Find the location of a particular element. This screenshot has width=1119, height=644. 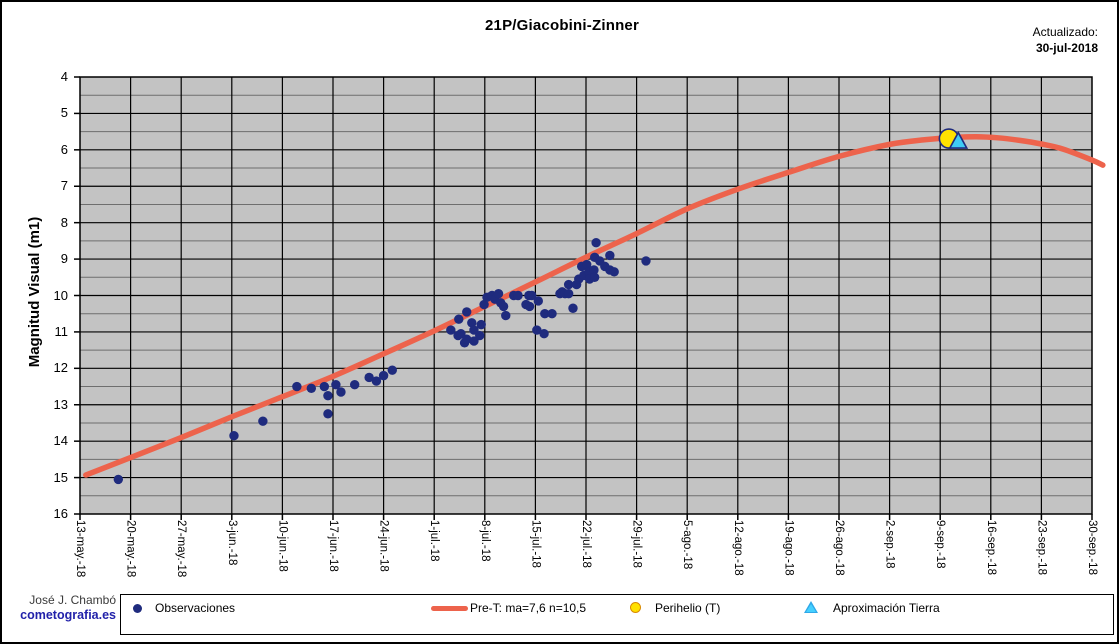

x-tick-label: 16-sep.-18 is located at coordinates (990, 547).